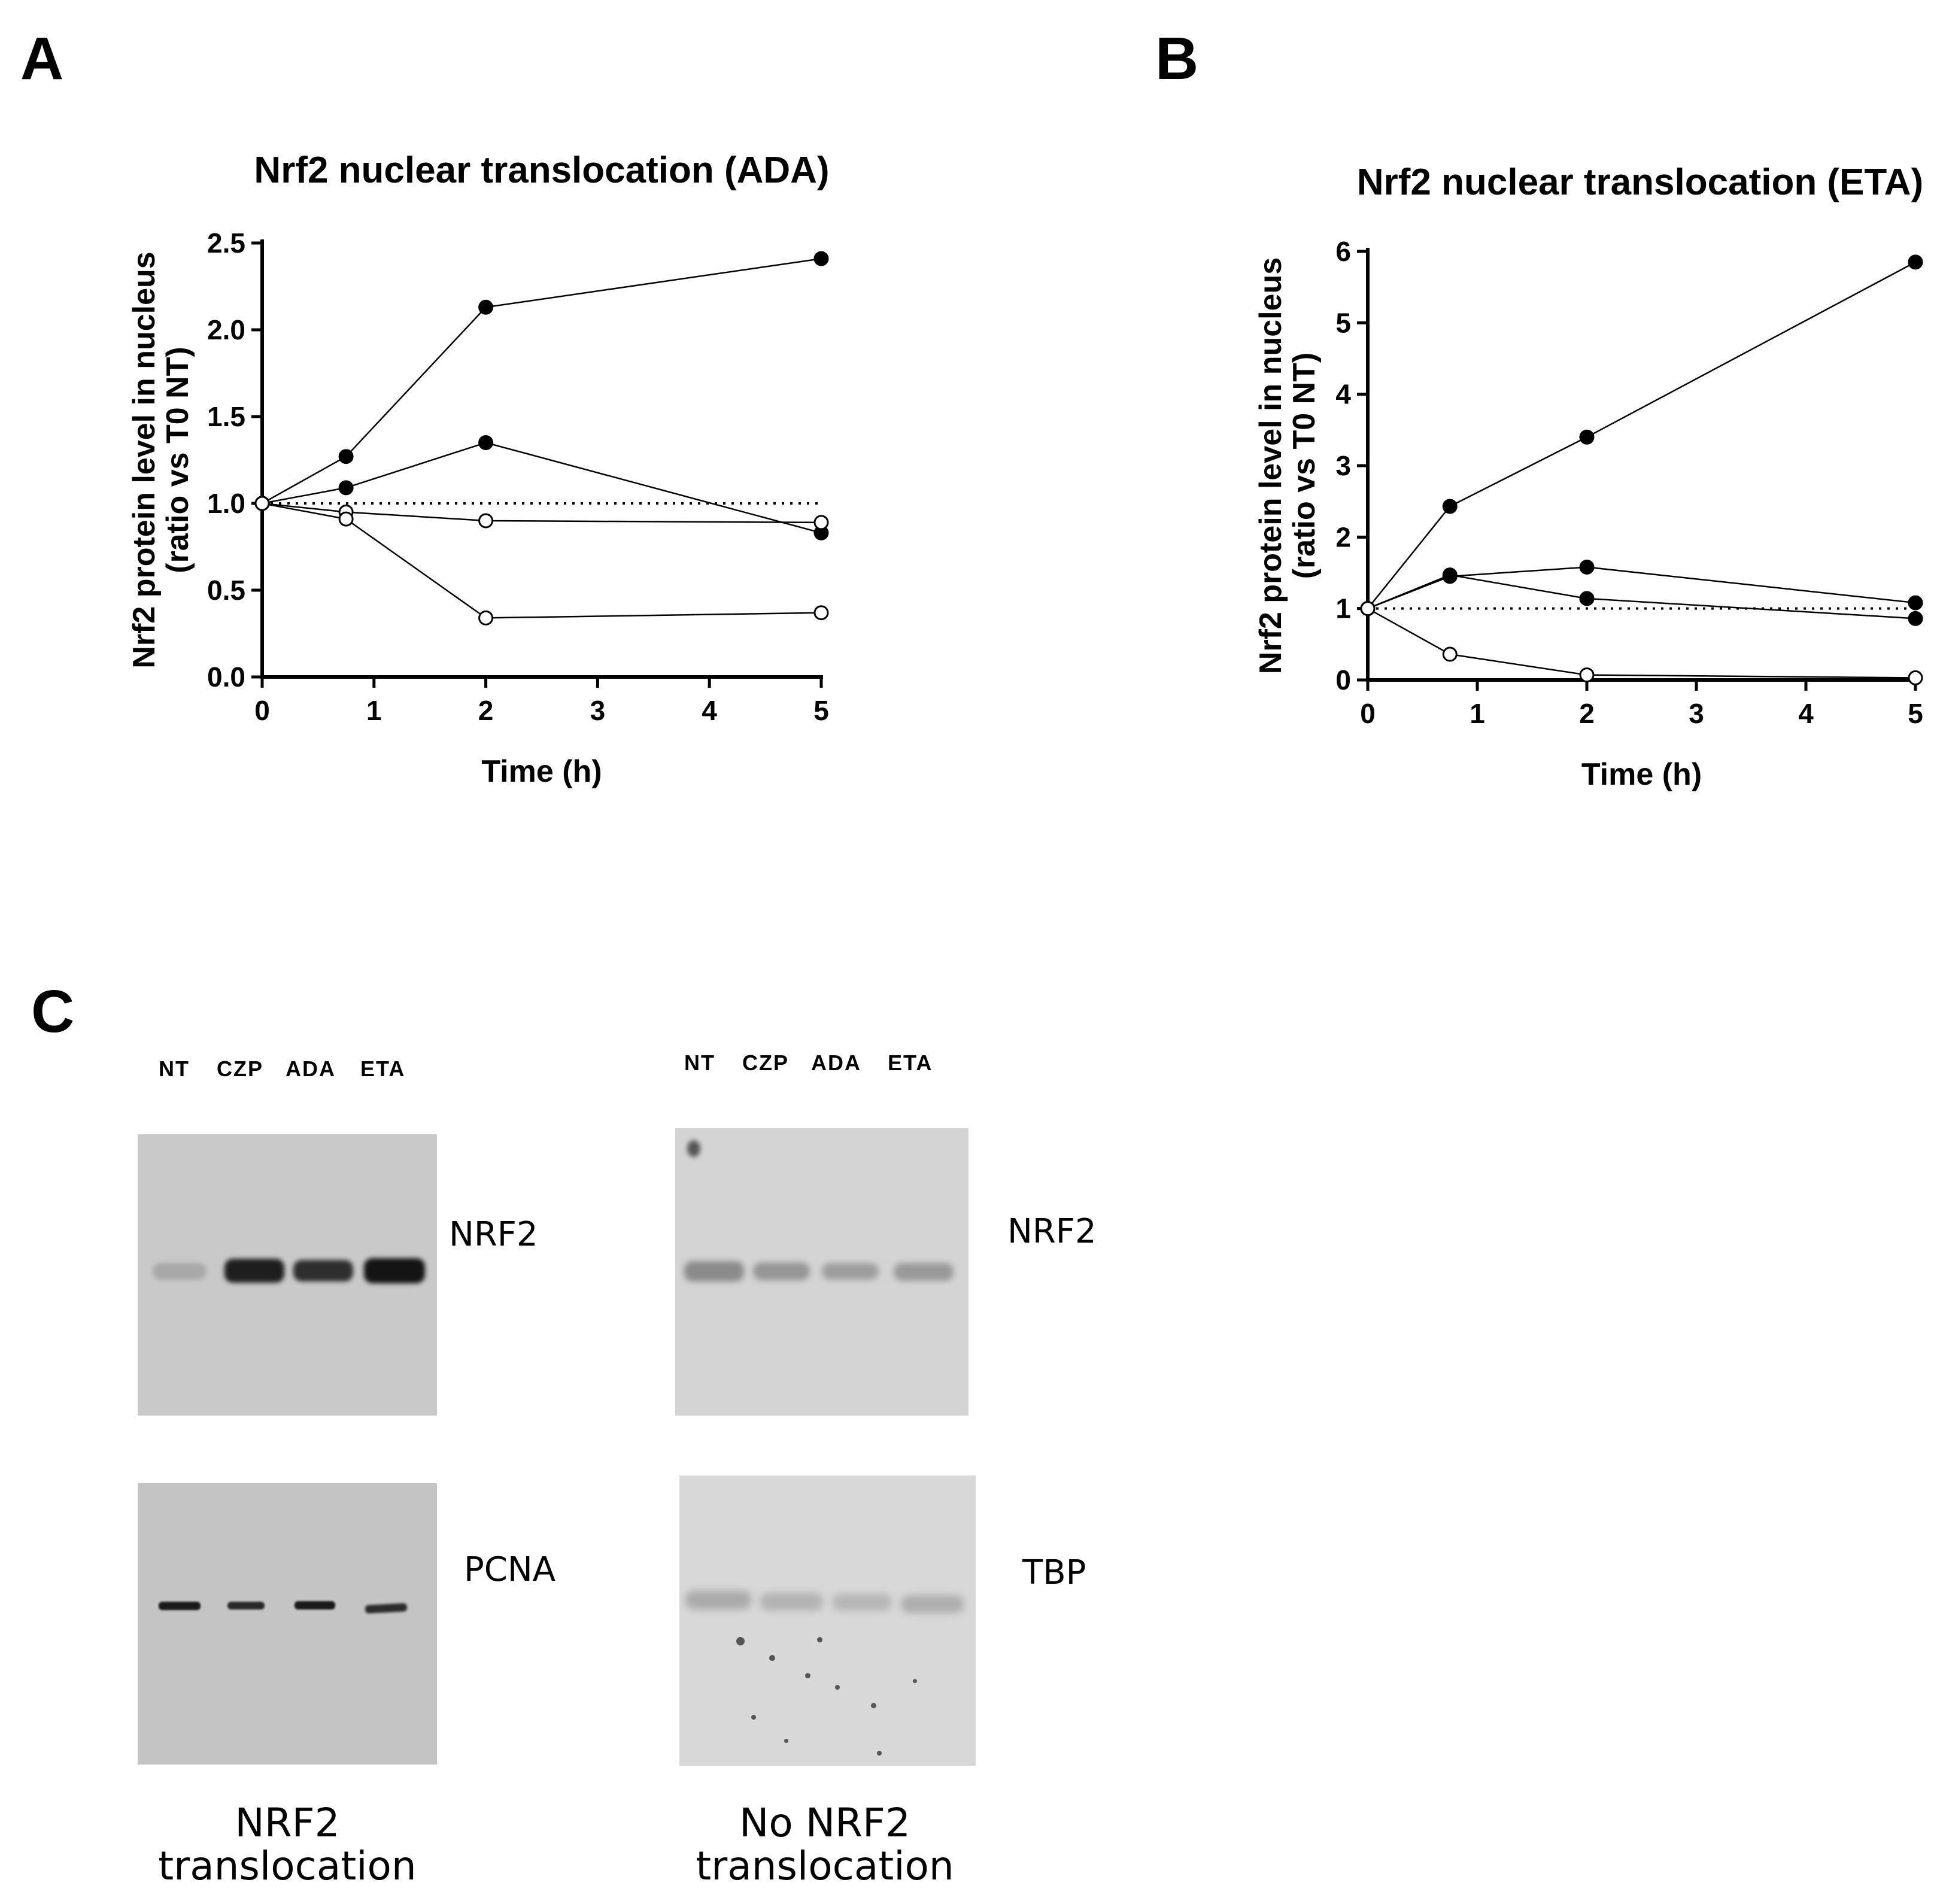  What do you see at coordinates (1368, 713) in the screenshot?
I see `x-tick-label: 0` at bounding box center [1368, 713].